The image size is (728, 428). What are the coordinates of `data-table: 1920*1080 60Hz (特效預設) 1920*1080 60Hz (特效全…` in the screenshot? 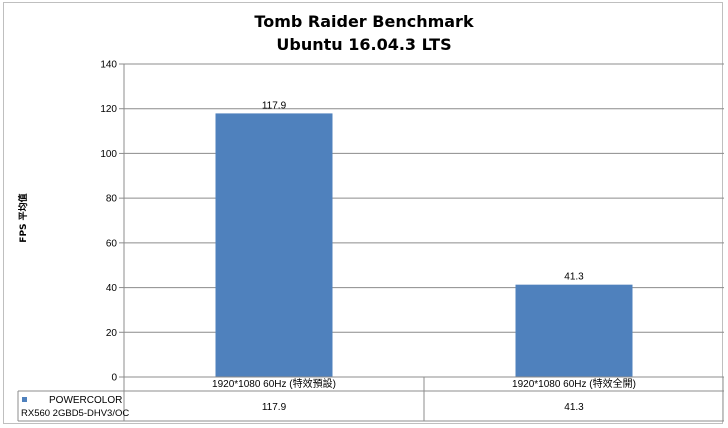 It's located at (370, 399).